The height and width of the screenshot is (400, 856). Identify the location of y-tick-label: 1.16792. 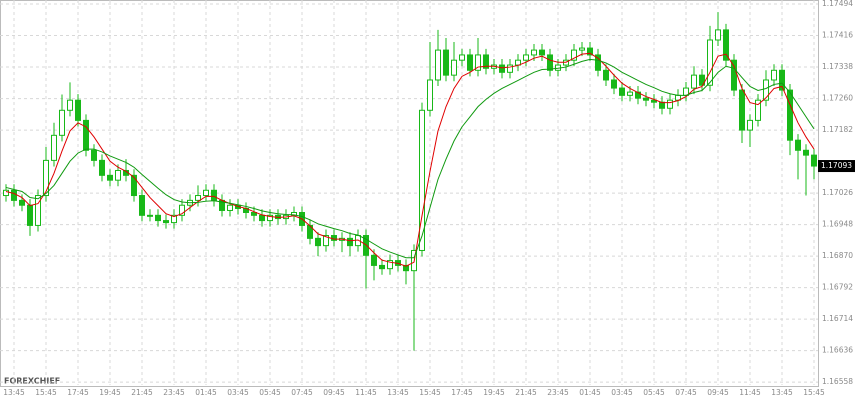
(837, 287).